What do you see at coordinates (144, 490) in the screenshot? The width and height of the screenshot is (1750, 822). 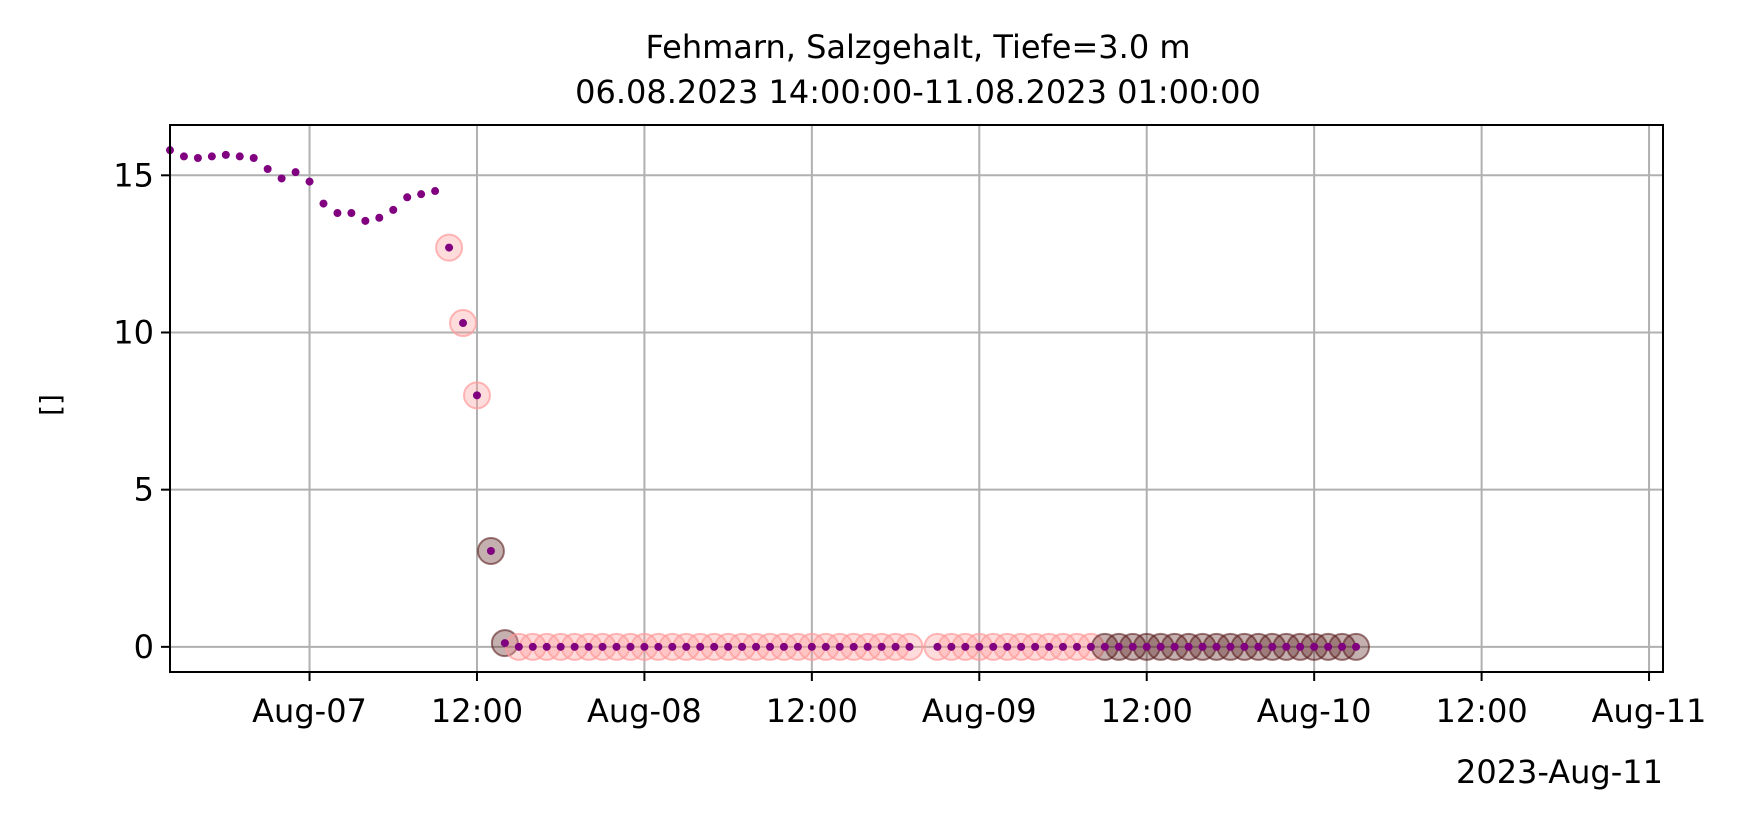 I see `y-tick-label: 5` at bounding box center [144, 490].